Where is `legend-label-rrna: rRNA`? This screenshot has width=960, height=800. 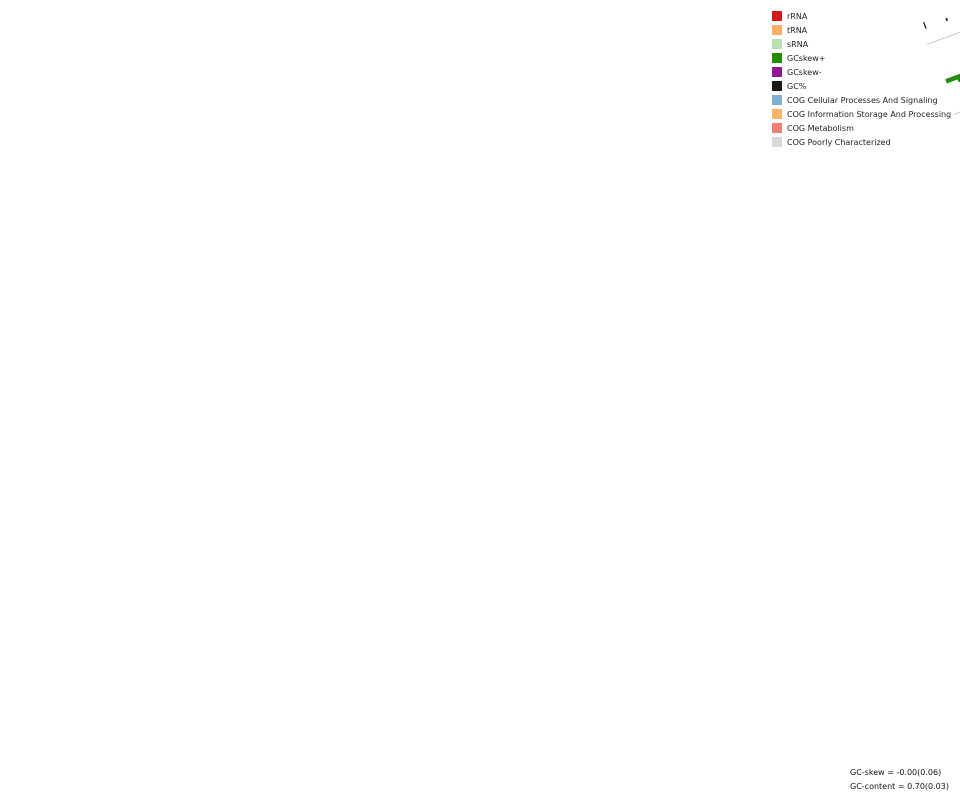
legend-label-rrna: rRNA is located at coordinates (797, 16).